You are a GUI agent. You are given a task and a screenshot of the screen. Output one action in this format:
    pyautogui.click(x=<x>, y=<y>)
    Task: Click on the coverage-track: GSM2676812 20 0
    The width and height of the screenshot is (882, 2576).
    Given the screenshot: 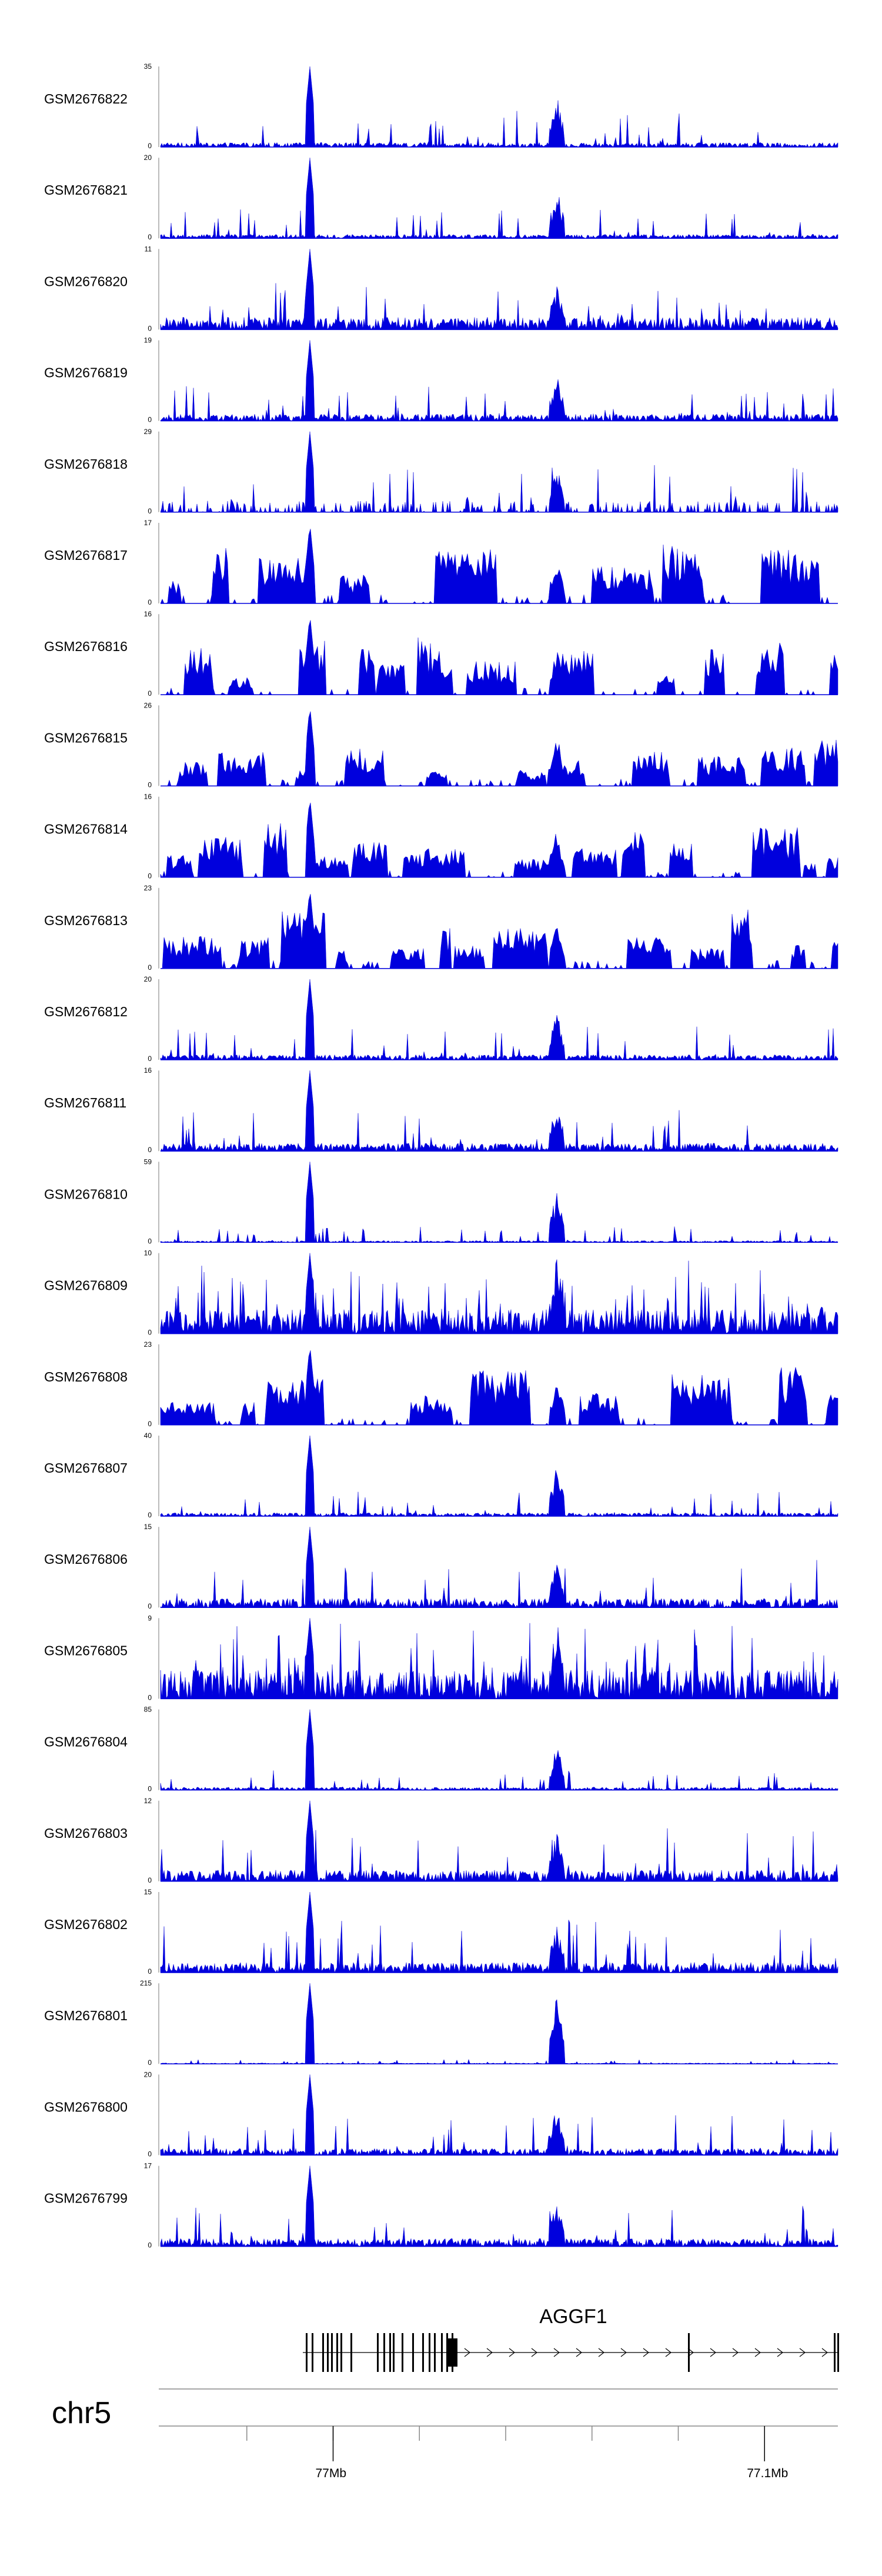 What is the action you would take?
    pyautogui.click(x=441, y=1019)
    